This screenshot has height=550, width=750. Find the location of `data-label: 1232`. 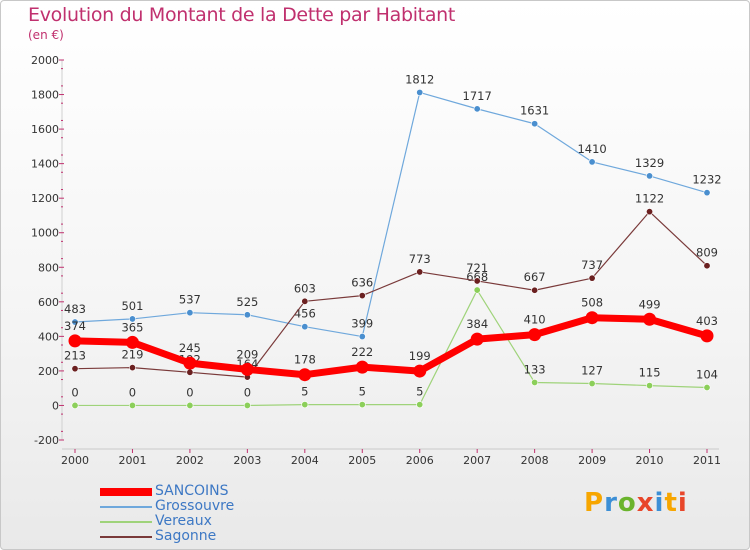

data-label: 1232 is located at coordinates (706, 180).